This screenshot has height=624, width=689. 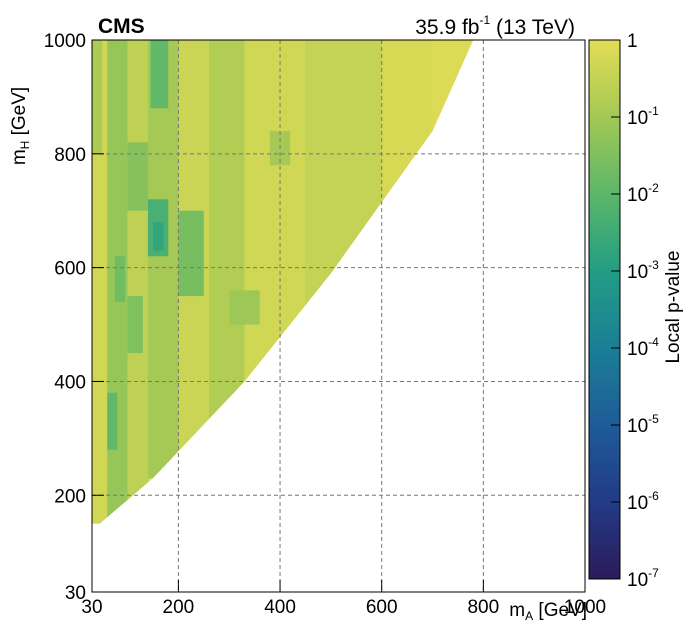 What do you see at coordinates (70, 496) in the screenshot?
I see `y-tick-label: 200` at bounding box center [70, 496].